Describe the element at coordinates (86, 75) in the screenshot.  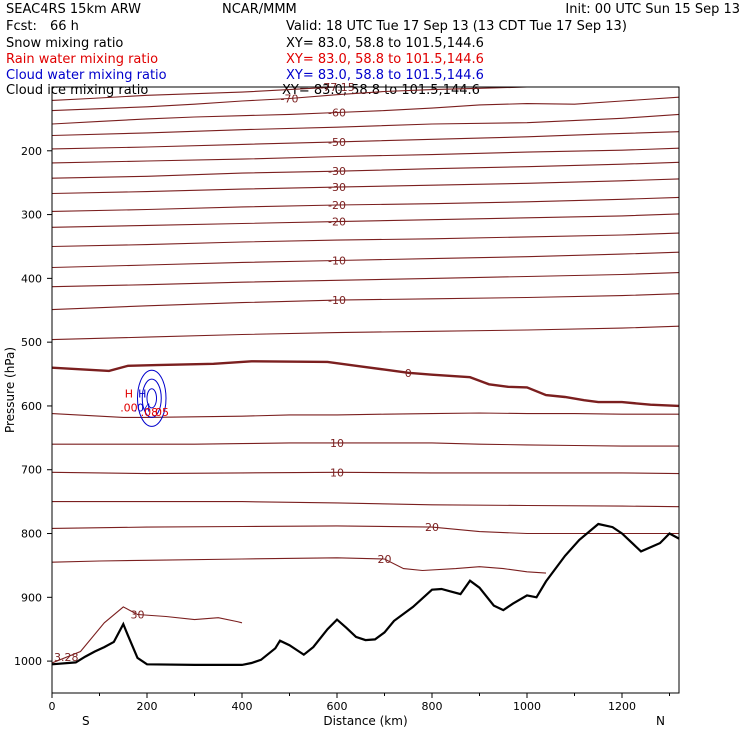
I see `field-name-cloud-water: Cloud water mixing ratio` at that location.